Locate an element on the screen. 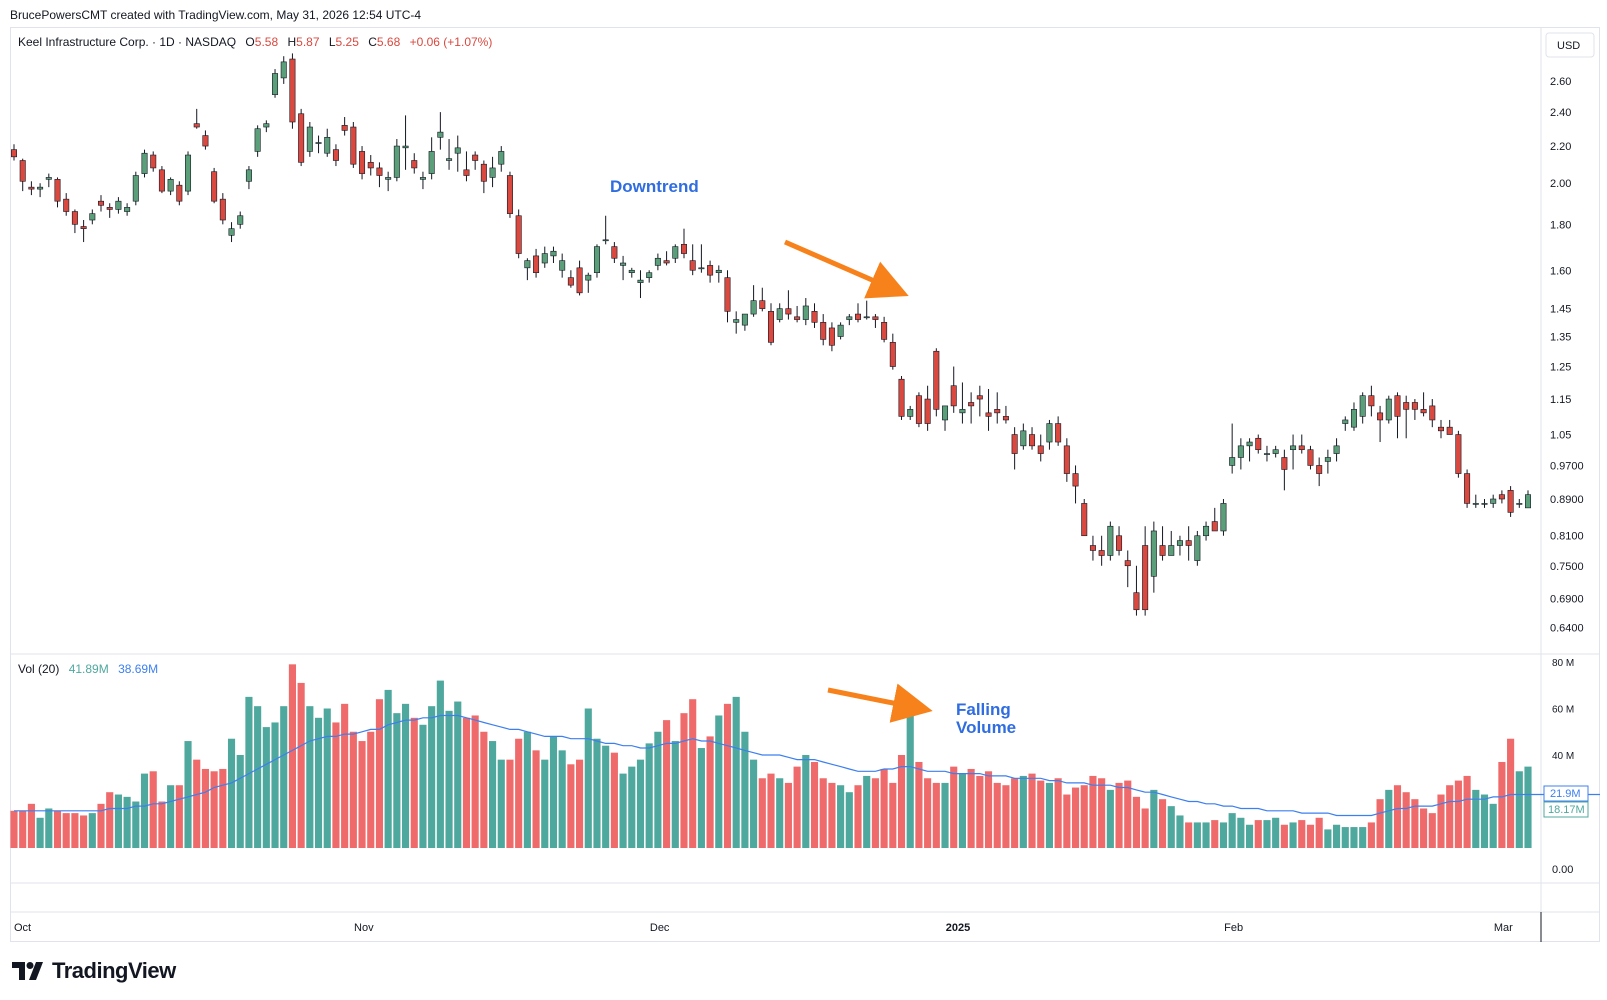 This screenshot has width=1607, height=1000. close-value: 5.68 is located at coordinates (389, 42).